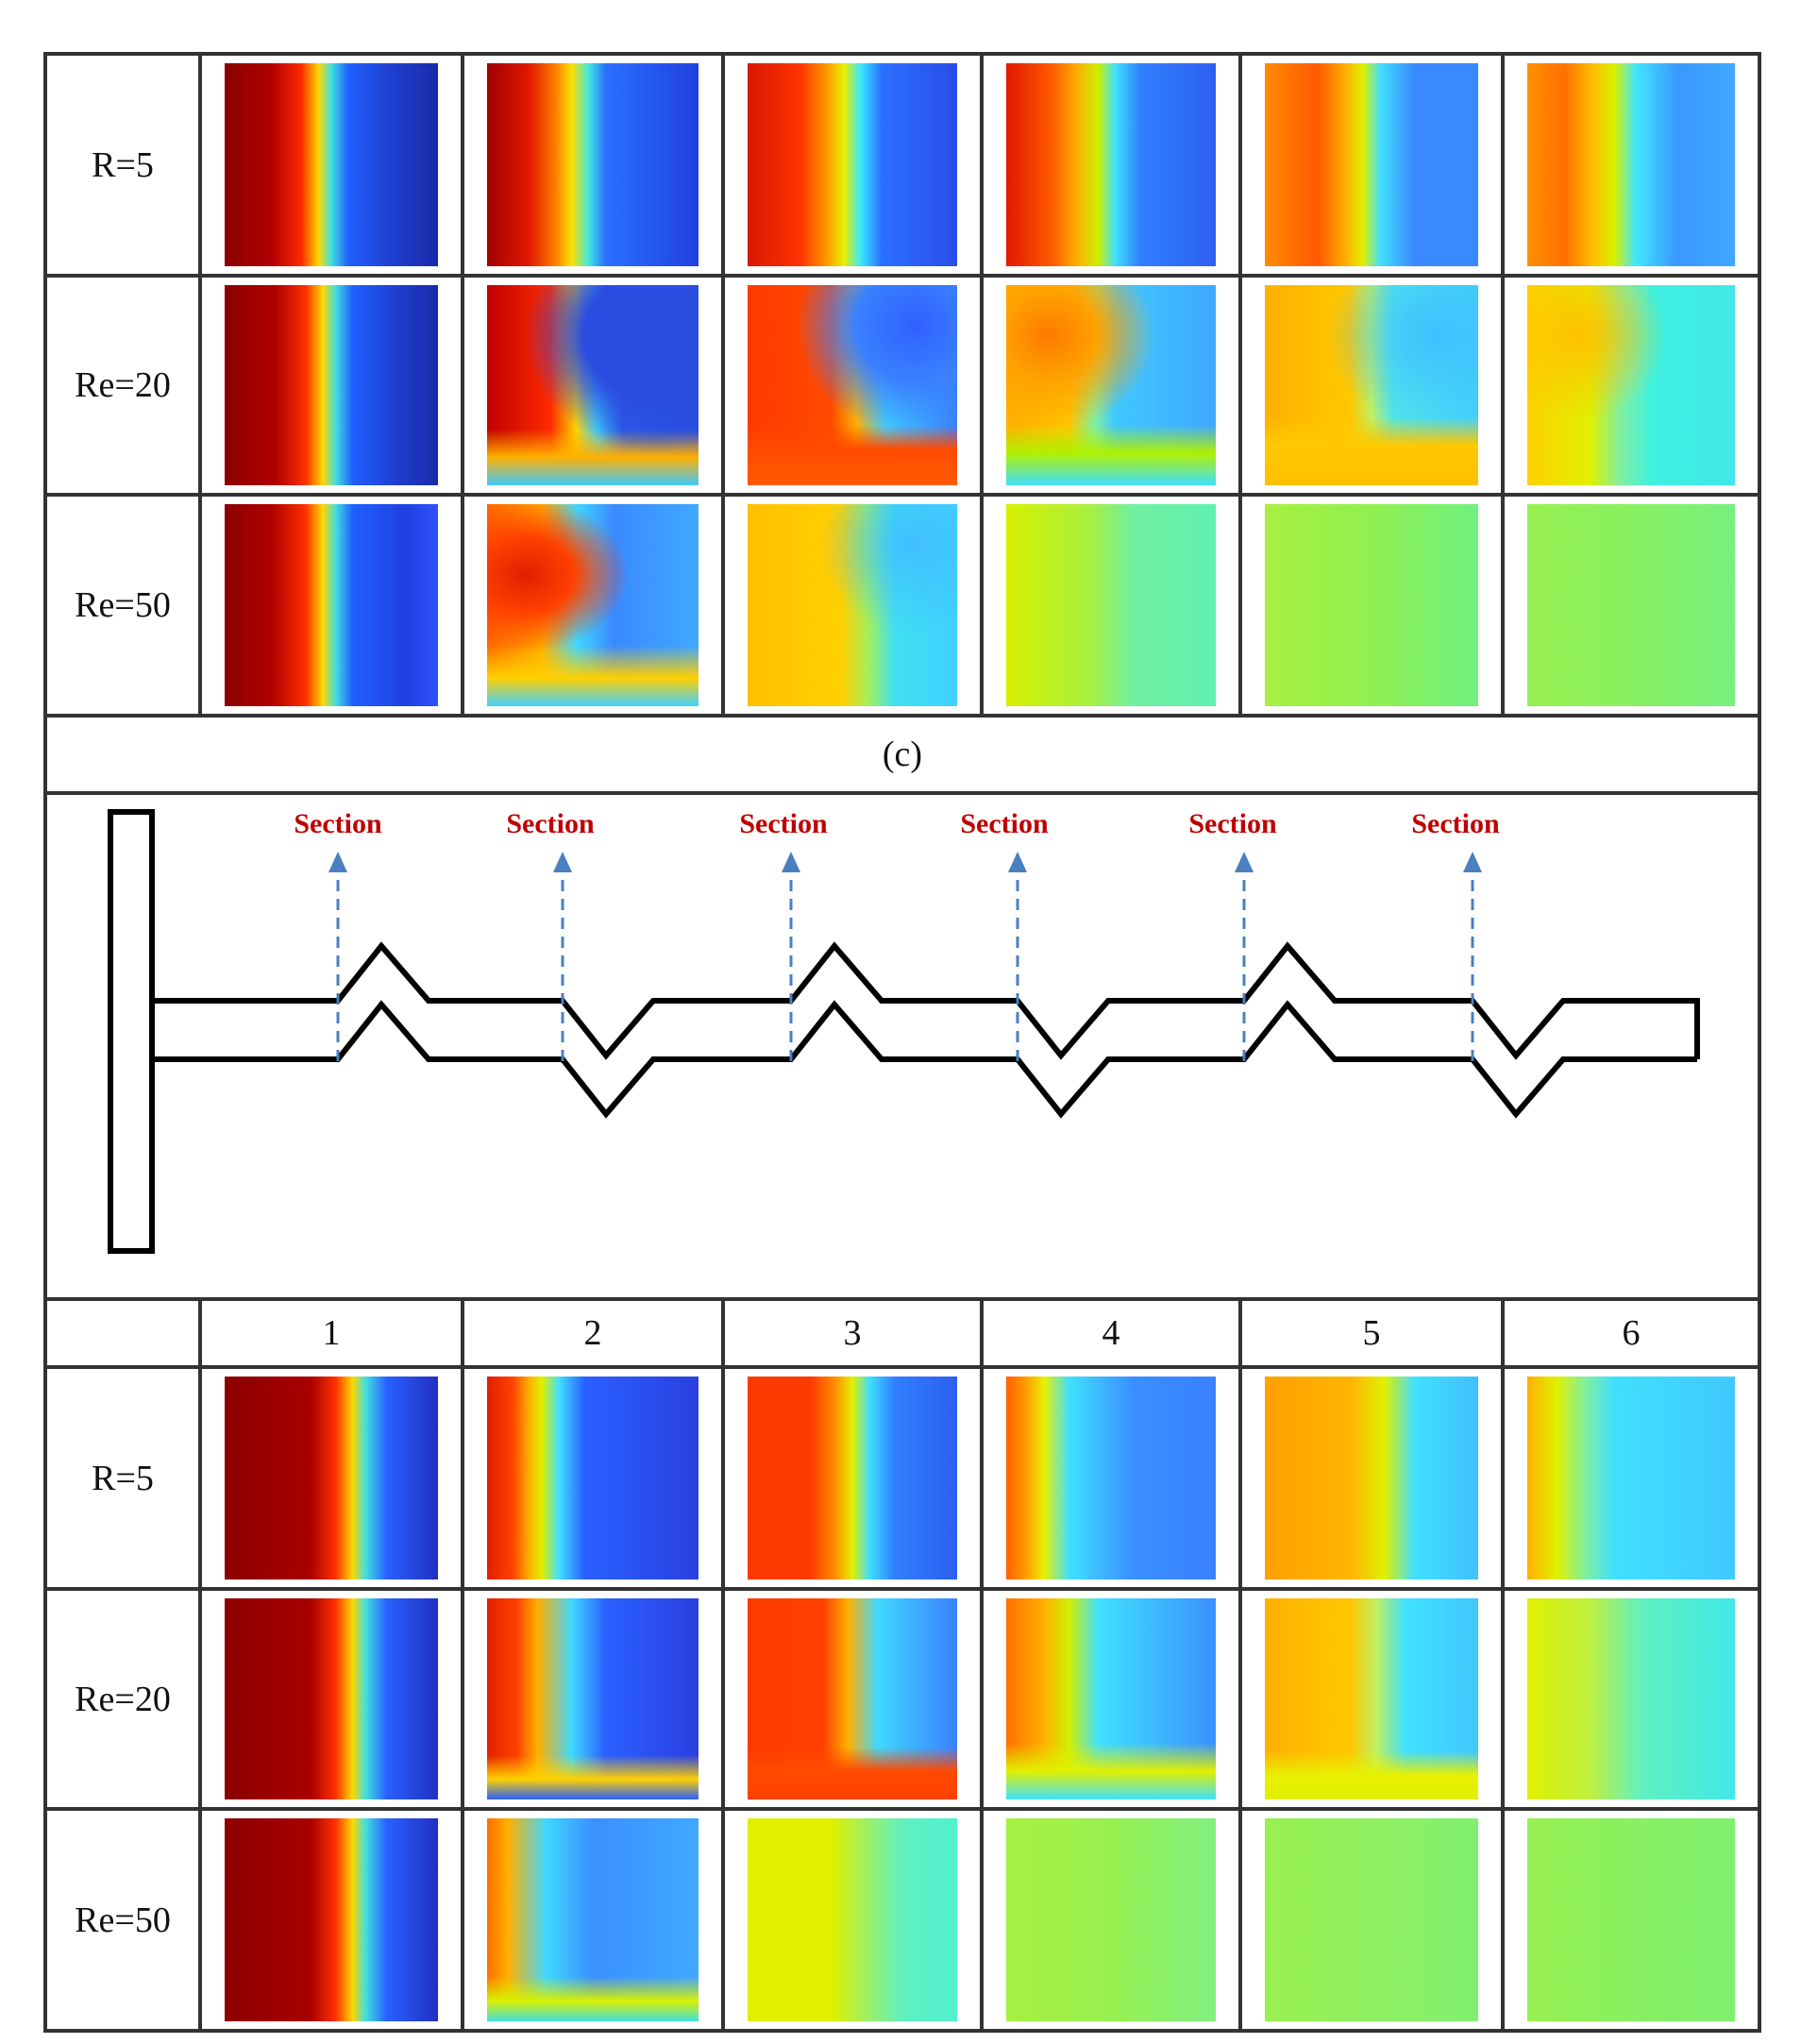 The height and width of the screenshot is (2044, 1801). I want to click on figure-caption-c: (c), so click(902, 755).